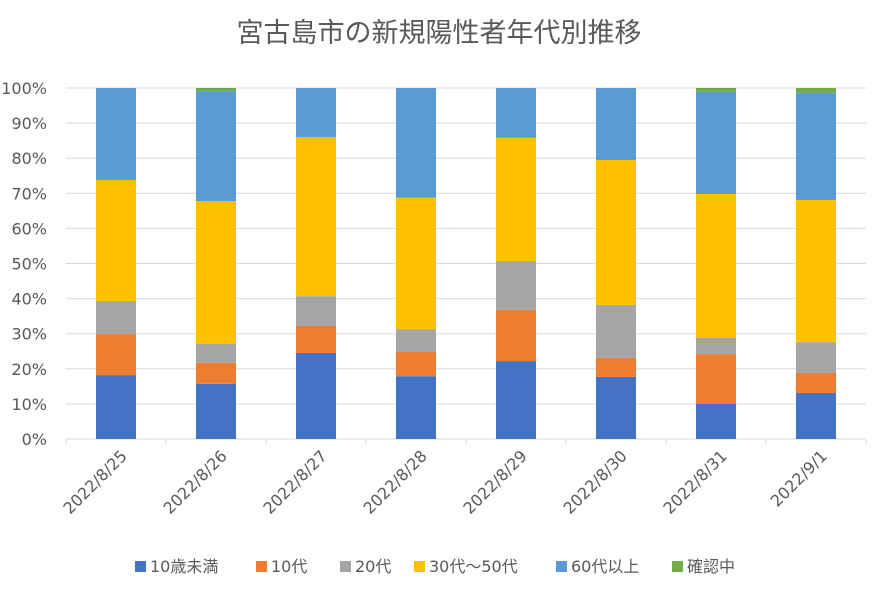 The width and height of the screenshot is (879, 589). I want to click on x-tick-label: 2022/8/26, so click(194, 481).